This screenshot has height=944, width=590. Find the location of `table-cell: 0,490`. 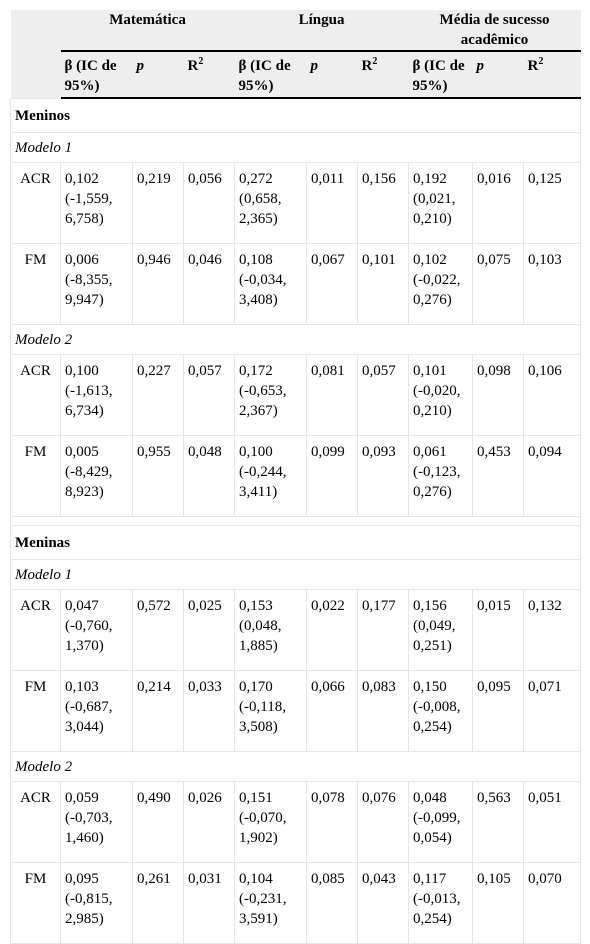

table-cell: 0,490 is located at coordinates (158, 822).